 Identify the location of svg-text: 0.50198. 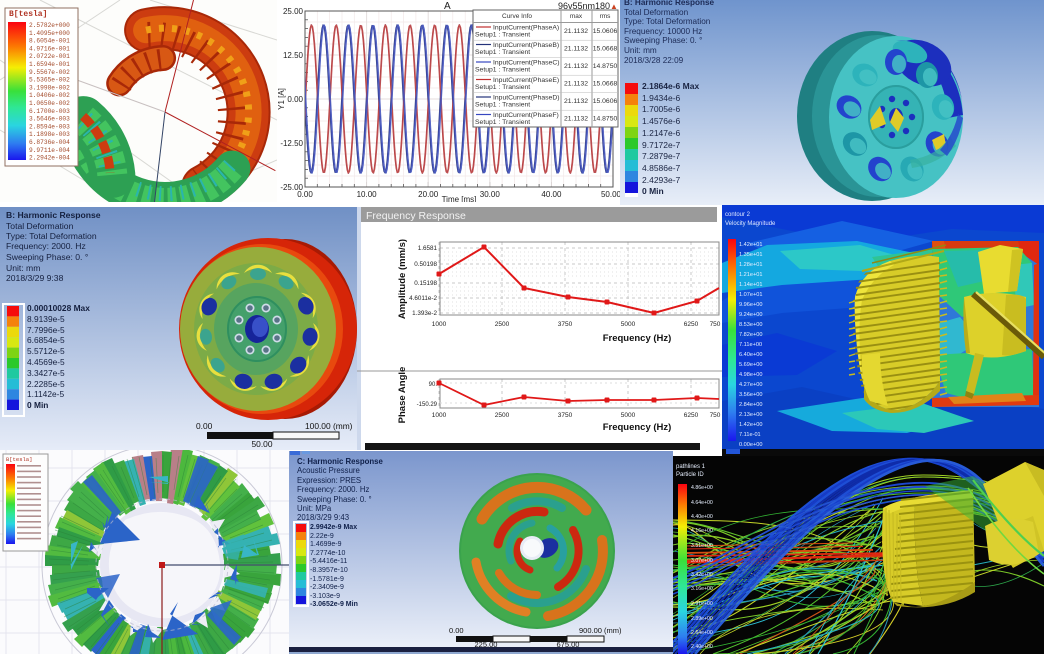
(425, 264).